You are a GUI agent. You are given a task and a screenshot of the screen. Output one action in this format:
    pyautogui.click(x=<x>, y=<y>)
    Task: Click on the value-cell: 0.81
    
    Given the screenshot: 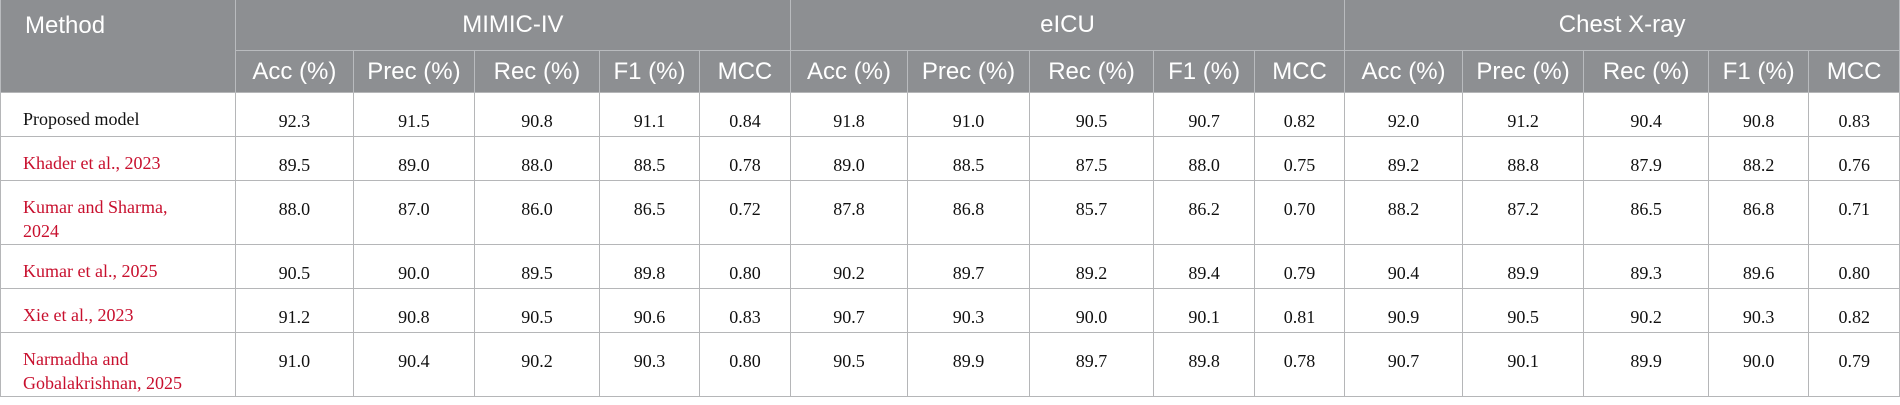 What is the action you would take?
    pyautogui.click(x=1299, y=310)
    